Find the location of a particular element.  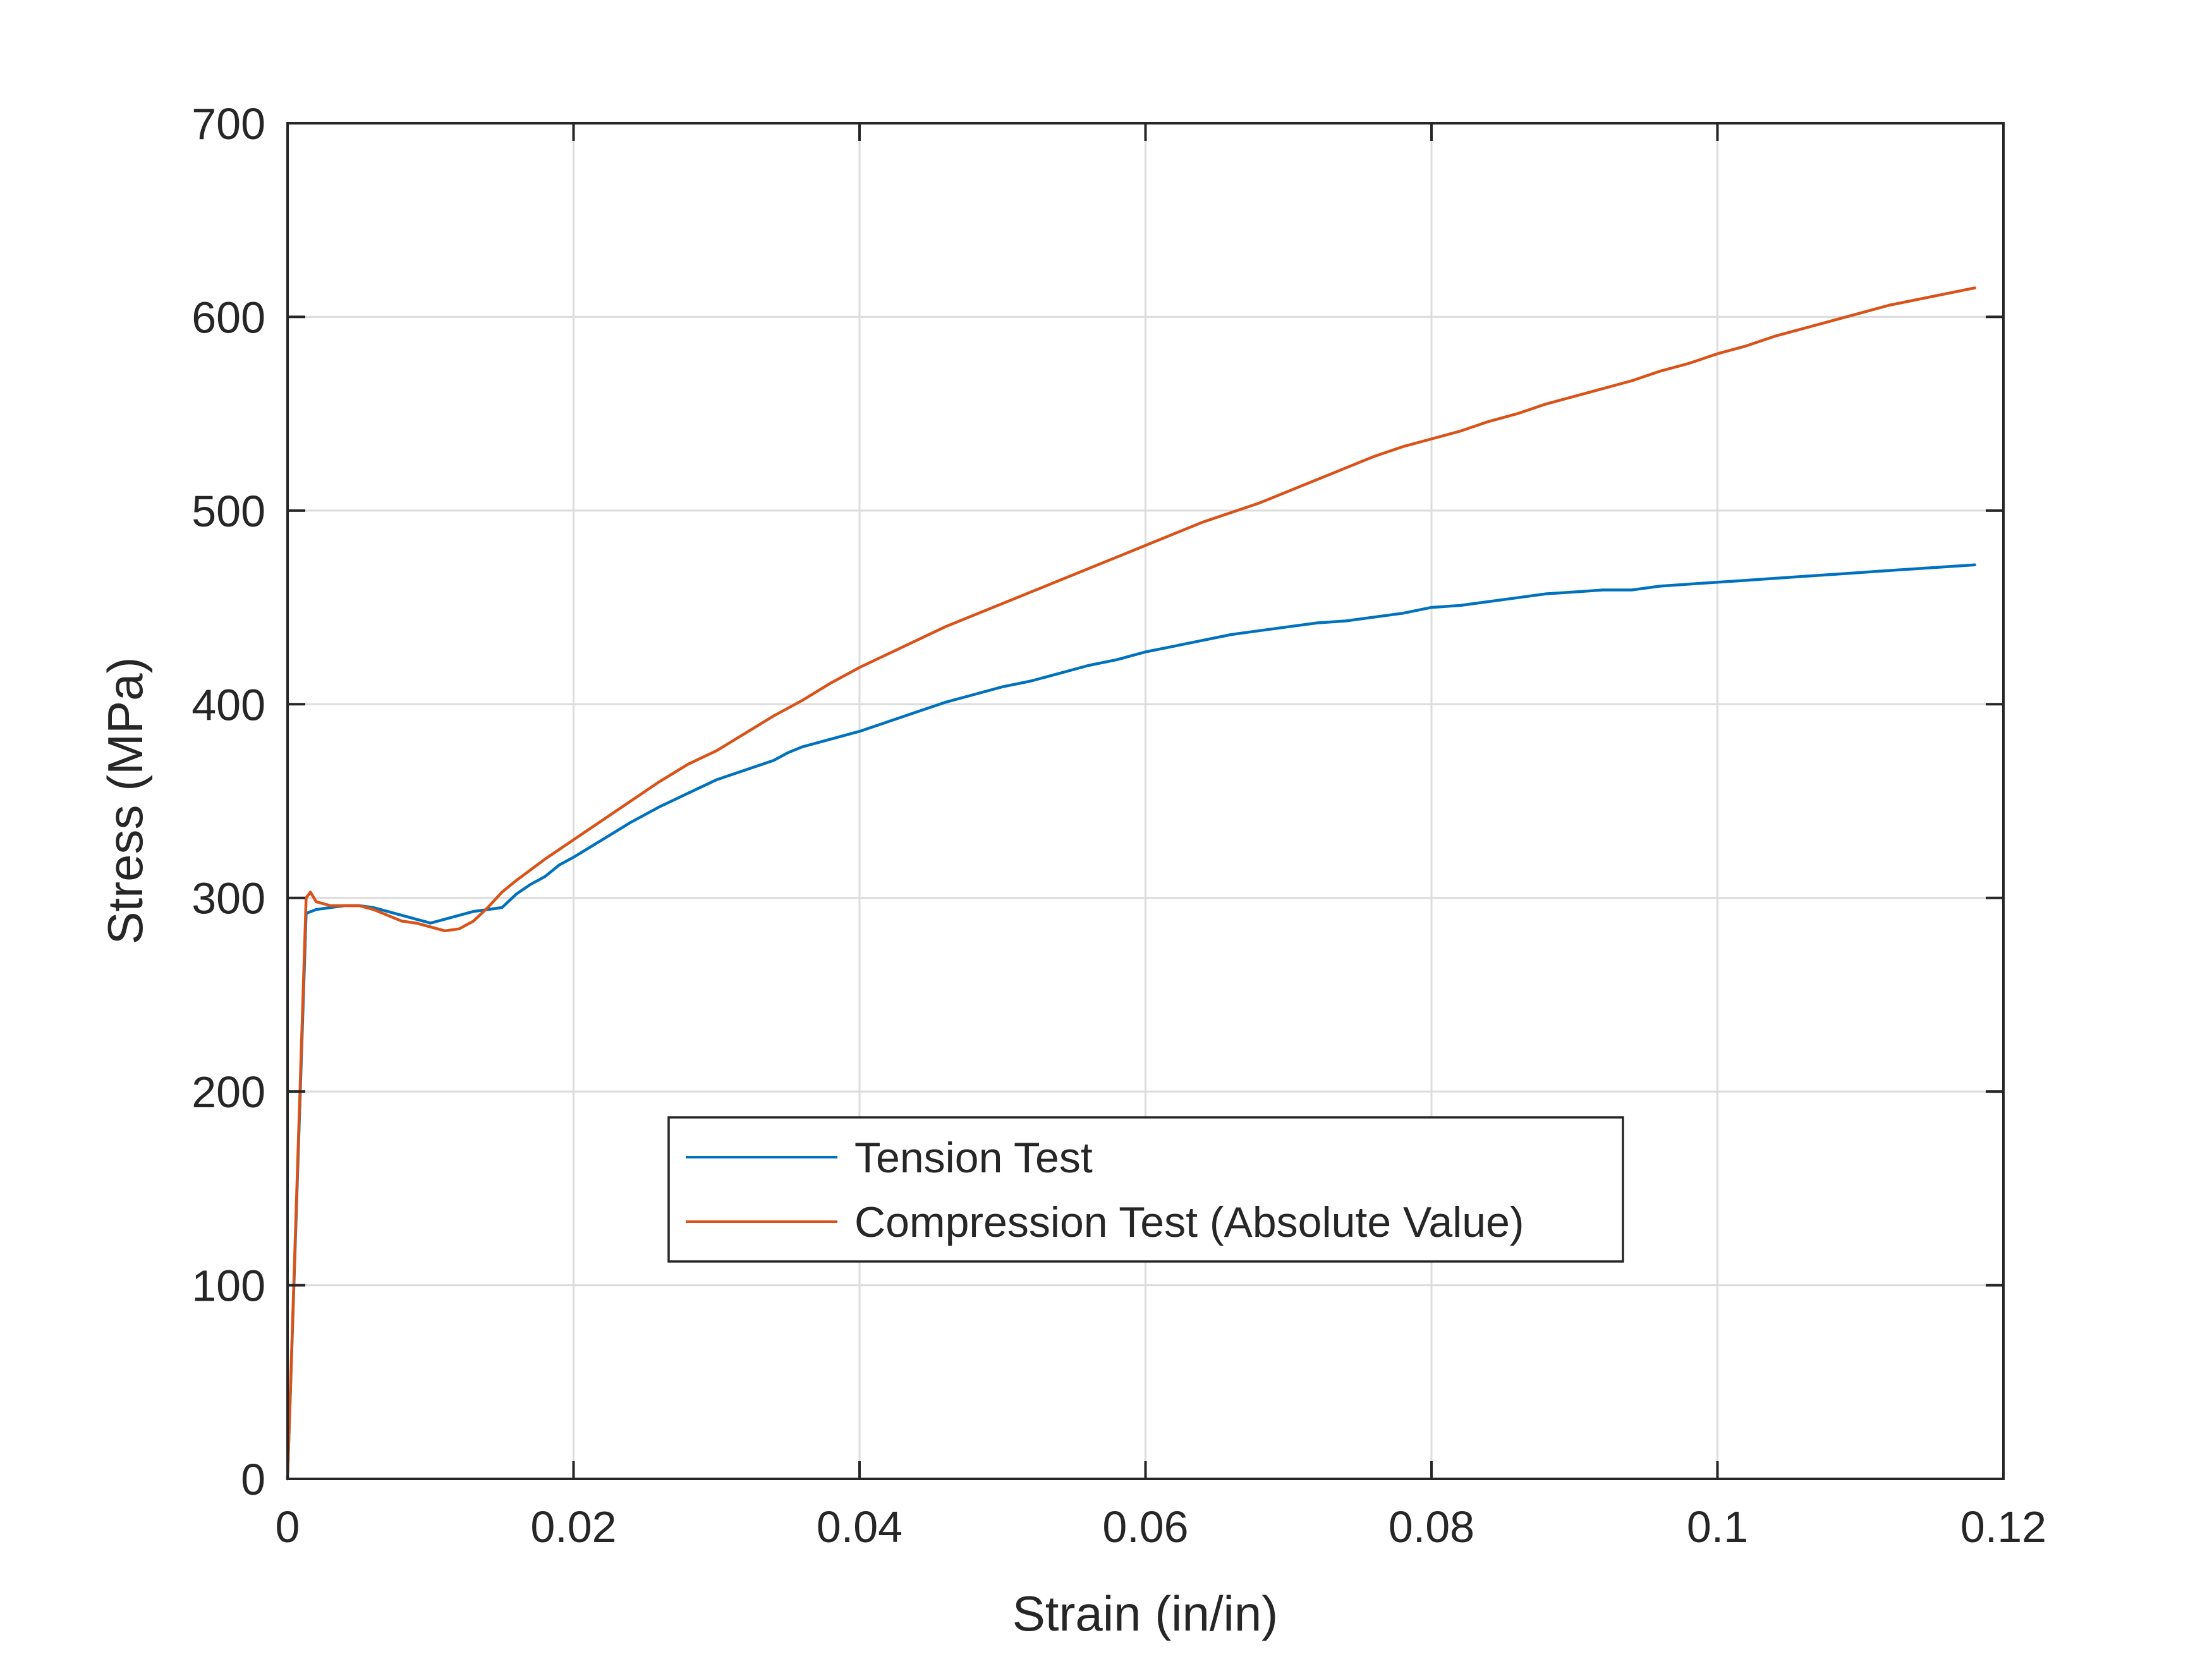

y-tick-label: 500 is located at coordinates (228, 511).